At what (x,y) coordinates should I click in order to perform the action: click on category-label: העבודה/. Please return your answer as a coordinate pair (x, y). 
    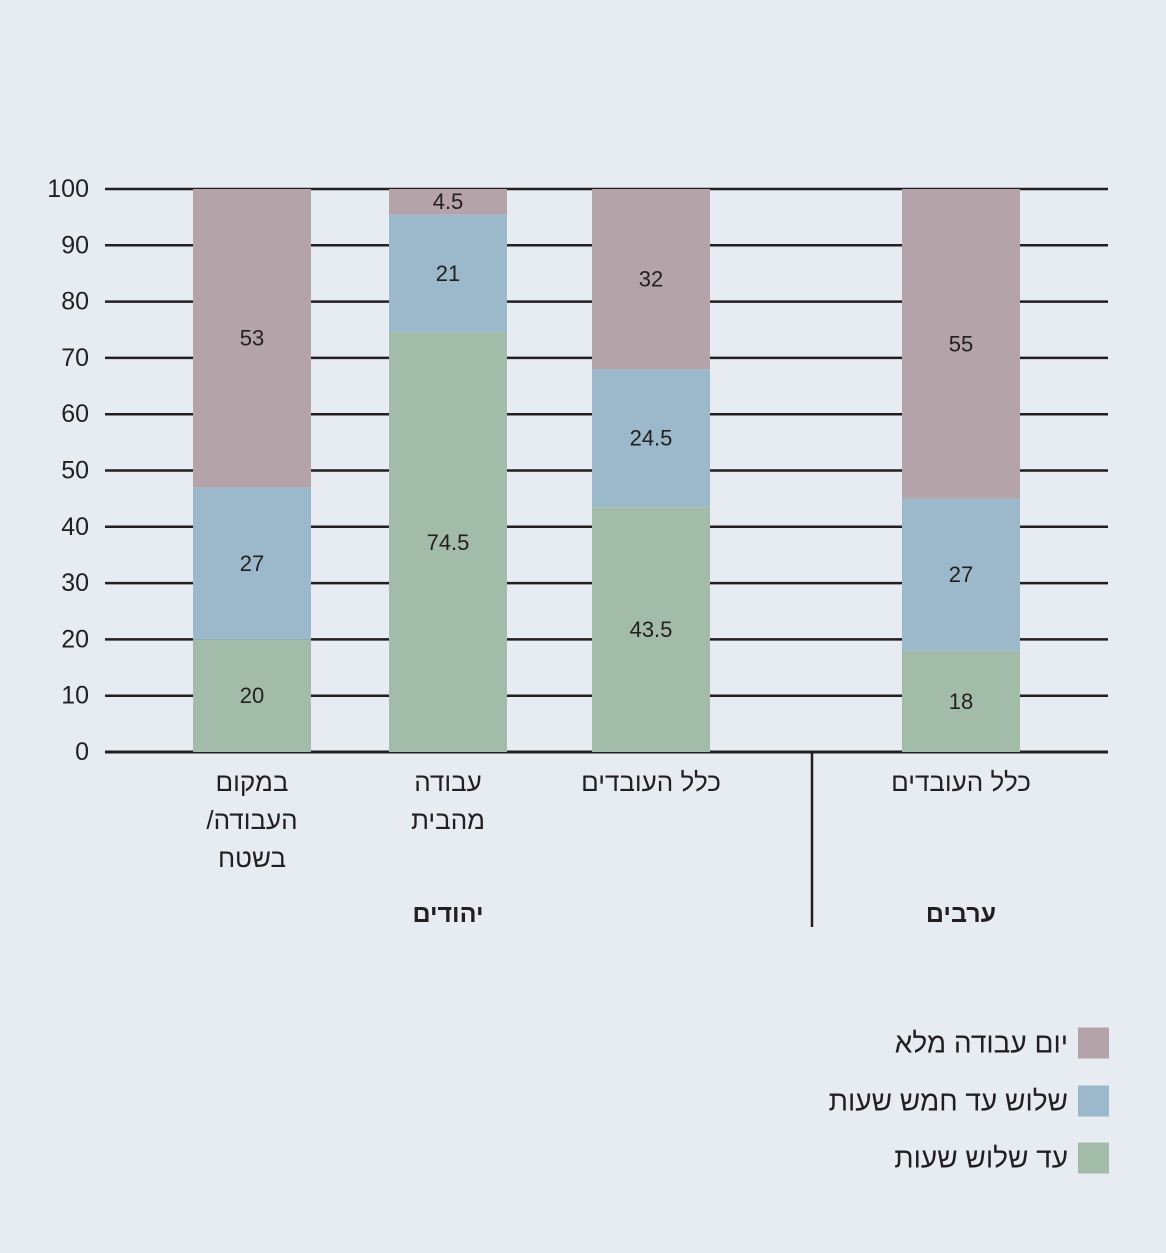
    Looking at the image, I should click on (251, 820).